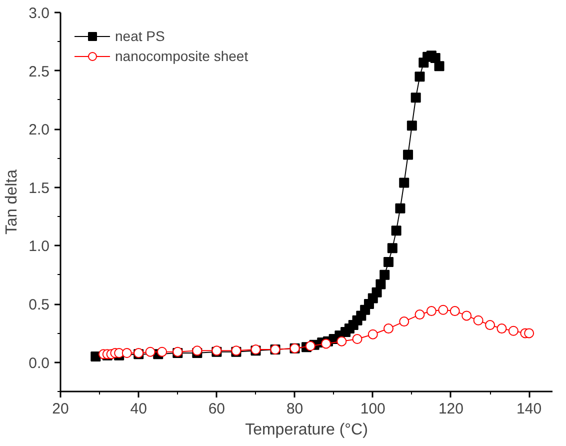 This screenshot has height=446, width=566. Describe the element at coordinates (138, 409) in the screenshot. I see `x-tick-label: 40` at that location.